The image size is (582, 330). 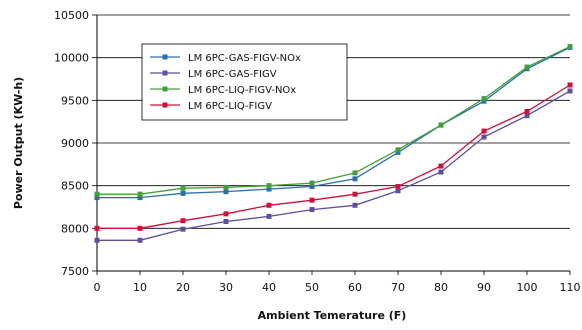 I want to click on x-tick-label: 110, so click(x=570, y=287).